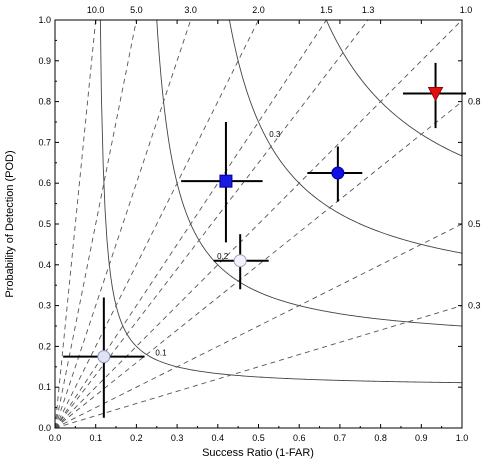 The image size is (485, 468). Describe the element at coordinates (421, 438) in the screenshot. I see `x-tick-label: 0.9` at that location.